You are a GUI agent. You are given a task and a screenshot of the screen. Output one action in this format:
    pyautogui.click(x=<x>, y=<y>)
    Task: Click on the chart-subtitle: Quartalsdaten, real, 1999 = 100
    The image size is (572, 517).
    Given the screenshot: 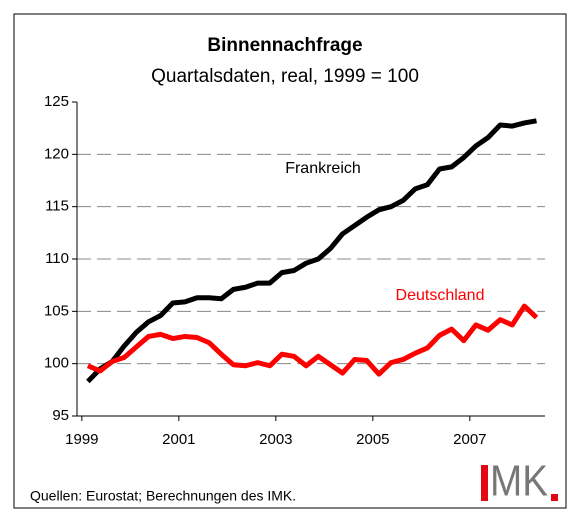 What is the action you would take?
    pyautogui.click(x=285, y=76)
    